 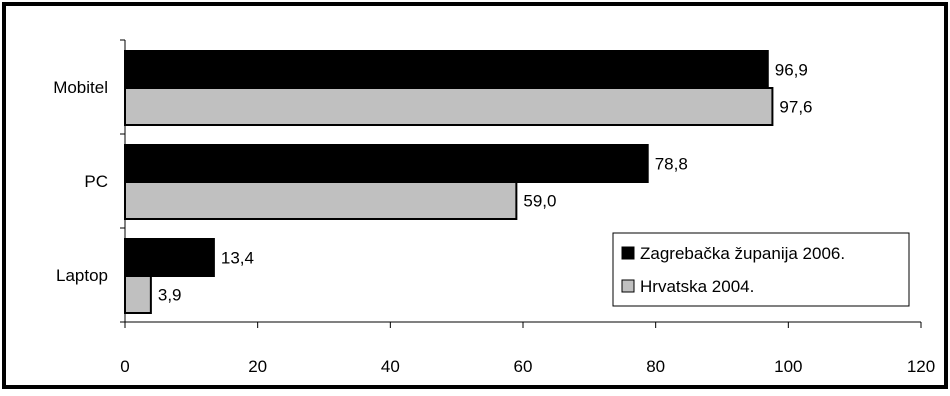 I want to click on x-tick-label-0: 0, so click(x=124, y=366).